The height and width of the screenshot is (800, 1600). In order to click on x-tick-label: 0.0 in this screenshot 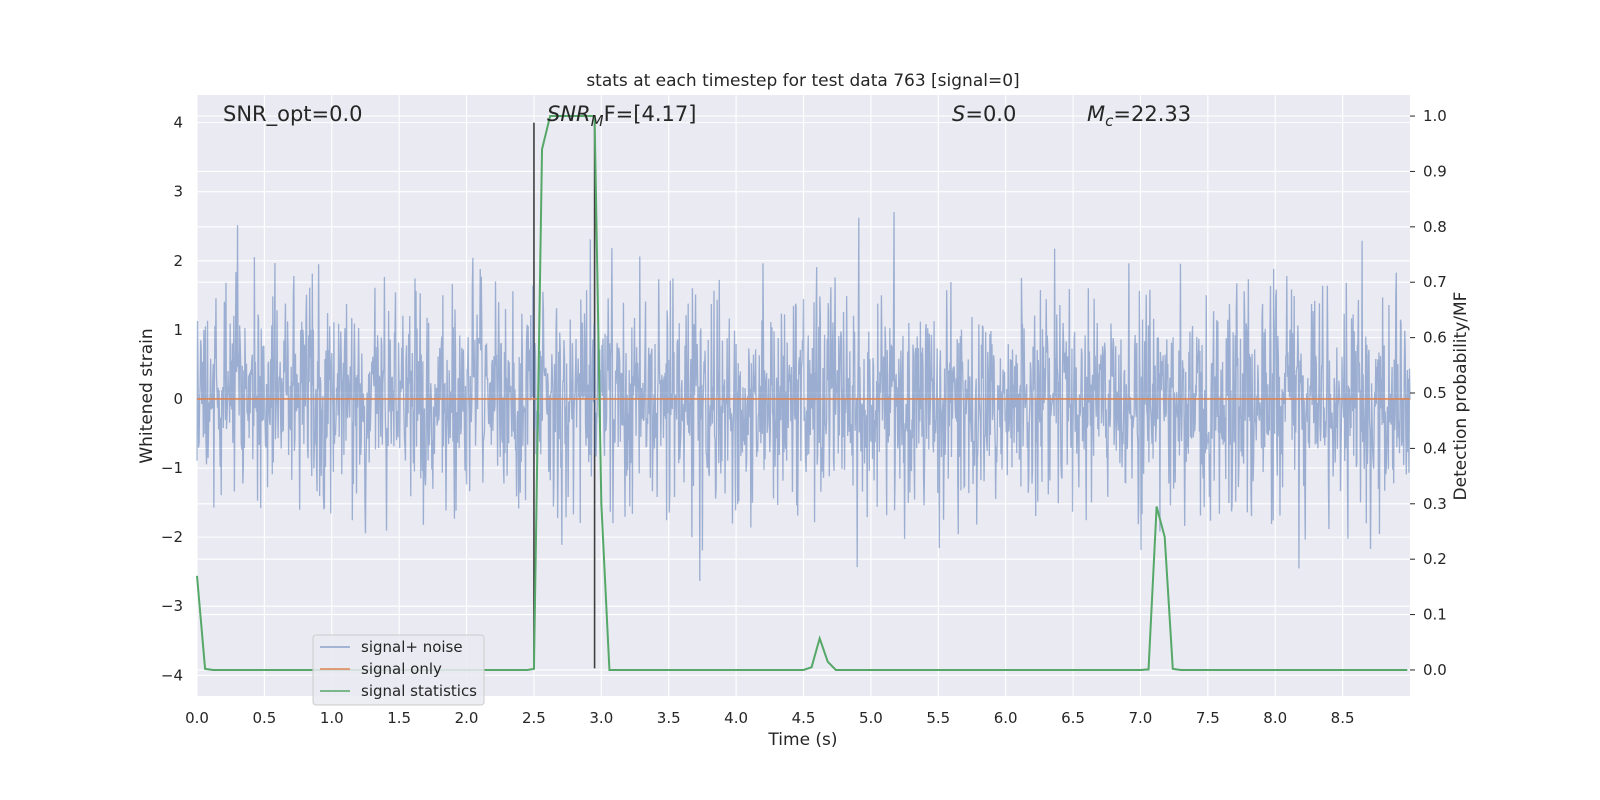, I will do `click(197, 718)`.